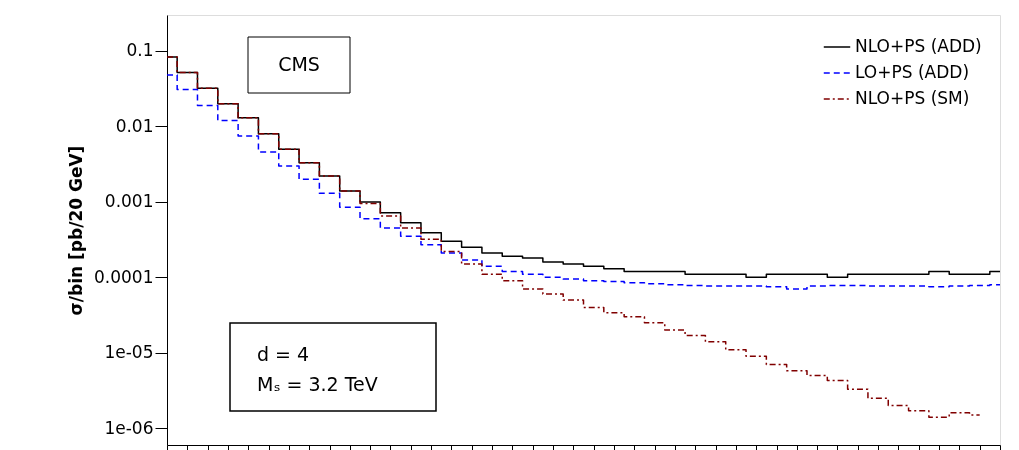 The image size is (1019, 450). Describe the element at coordinates (283, 354) in the screenshot. I see `annotation: d = 4` at that location.